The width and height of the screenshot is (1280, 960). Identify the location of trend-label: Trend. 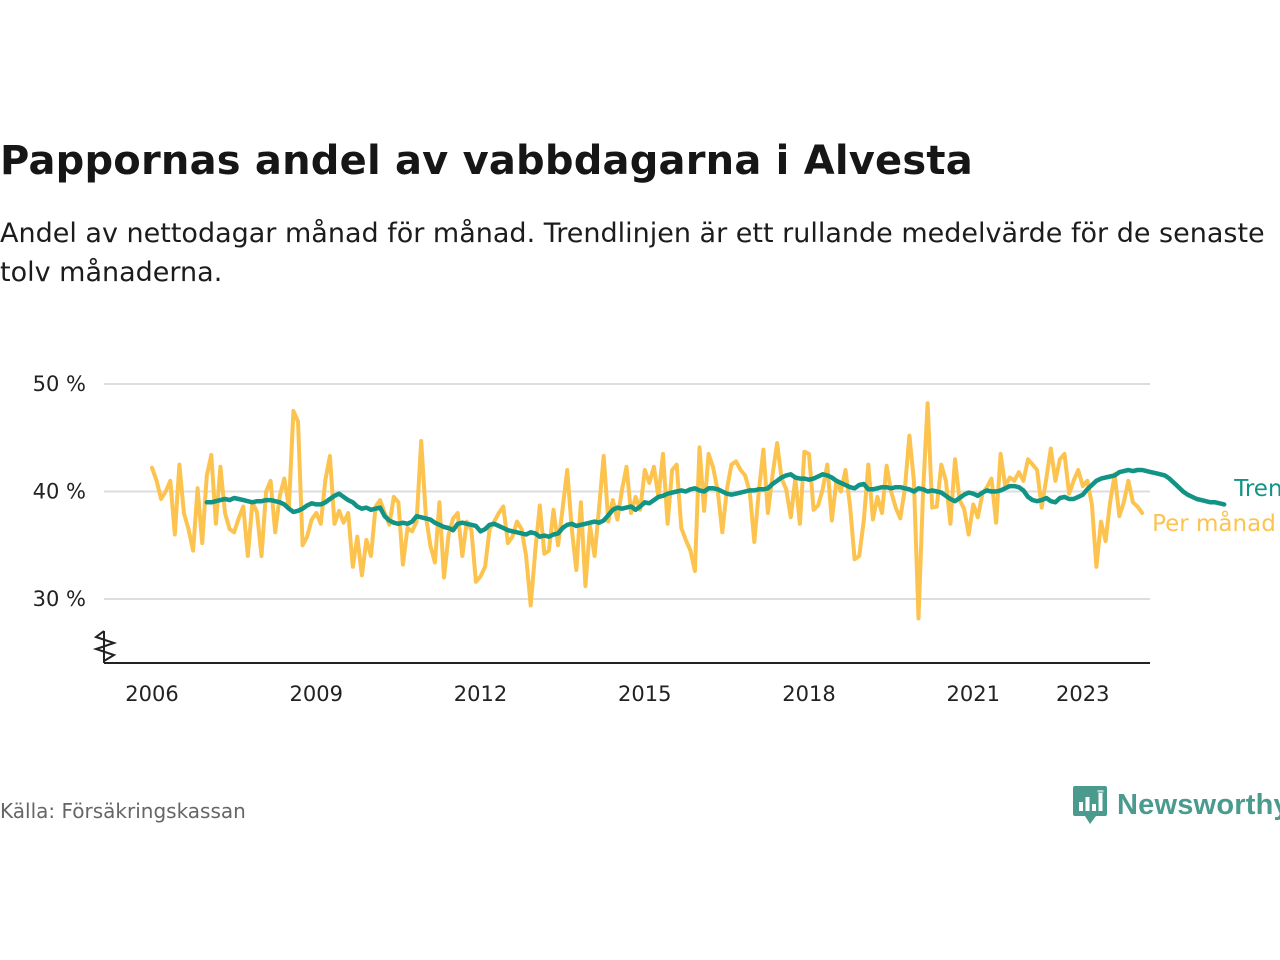
(1256, 489).